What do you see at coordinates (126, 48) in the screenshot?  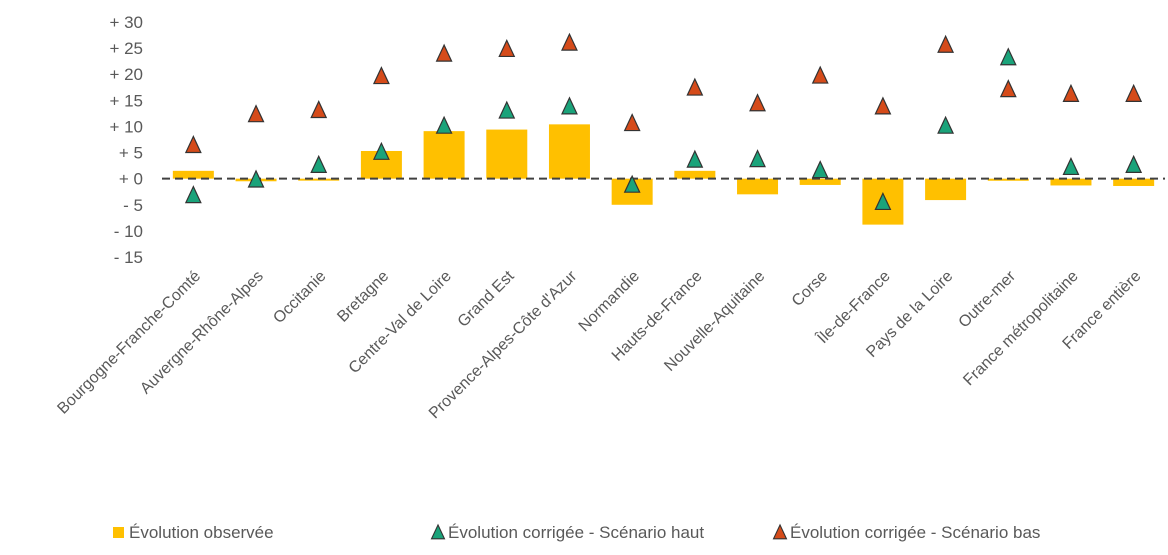 I see `y-tick-label: + 25` at bounding box center [126, 48].